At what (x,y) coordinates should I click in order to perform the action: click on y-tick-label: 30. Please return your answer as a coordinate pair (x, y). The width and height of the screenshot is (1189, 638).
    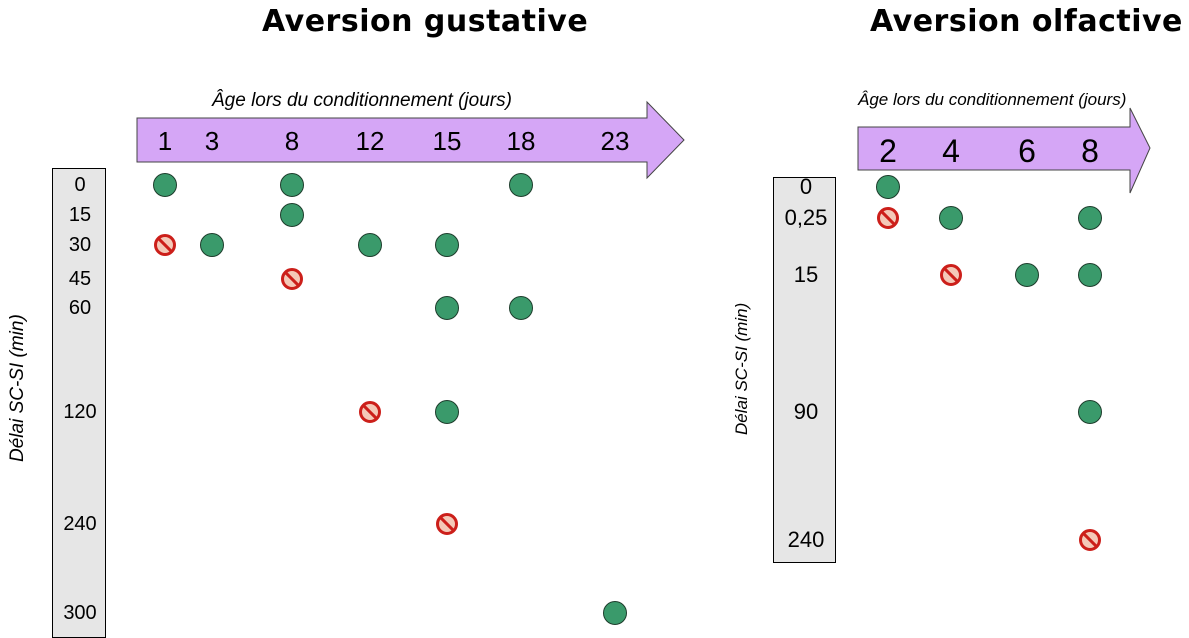
    Looking at the image, I should click on (80, 245).